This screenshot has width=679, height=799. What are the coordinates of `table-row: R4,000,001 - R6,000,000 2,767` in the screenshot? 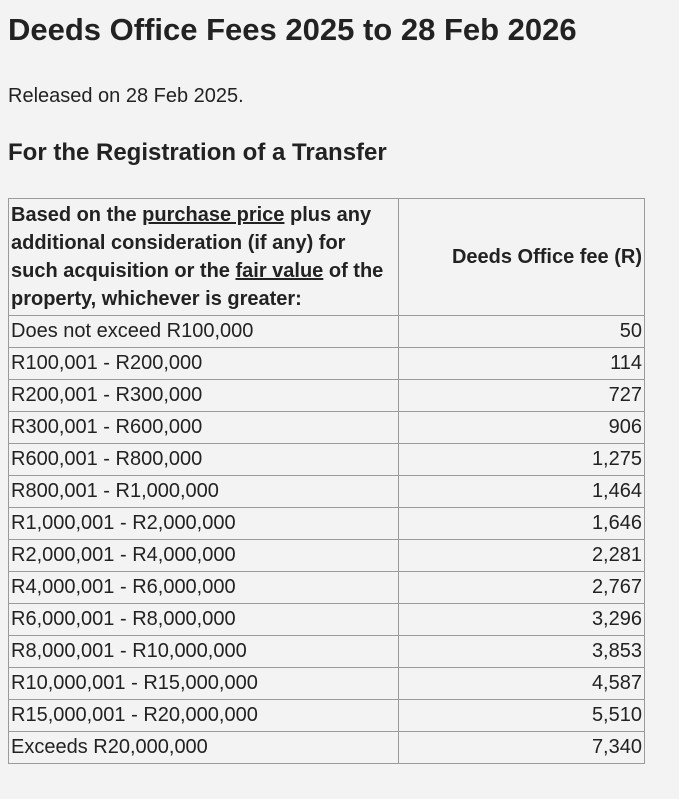 It's located at (326, 587).